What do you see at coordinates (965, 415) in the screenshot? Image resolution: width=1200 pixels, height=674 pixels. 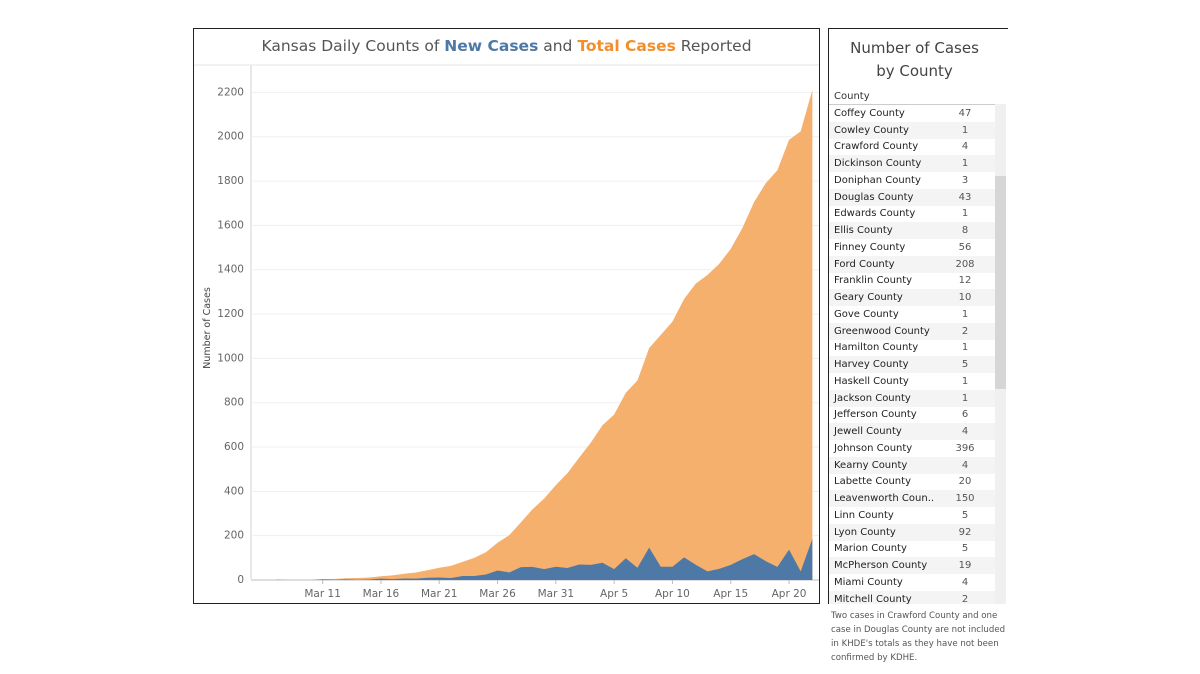 I see `county-case-count: 6` at bounding box center [965, 415].